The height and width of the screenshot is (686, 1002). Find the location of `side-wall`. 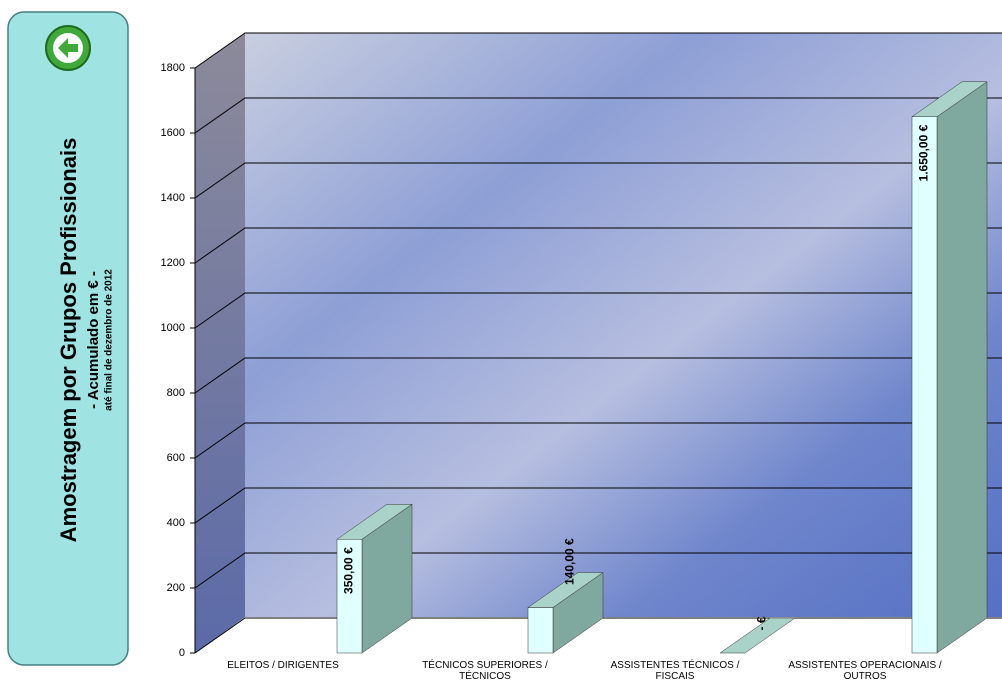

side-wall is located at coordinates (220, 343).